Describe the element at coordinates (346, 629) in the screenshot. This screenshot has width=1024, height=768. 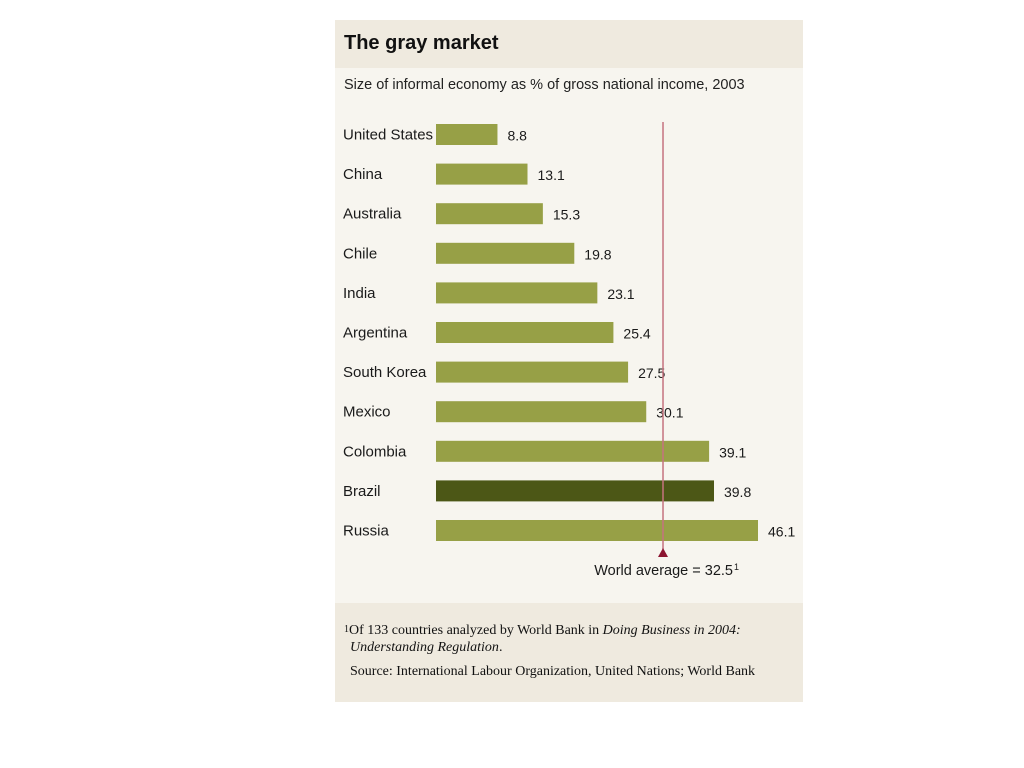
I see `footnote-marker: 1` at that location.